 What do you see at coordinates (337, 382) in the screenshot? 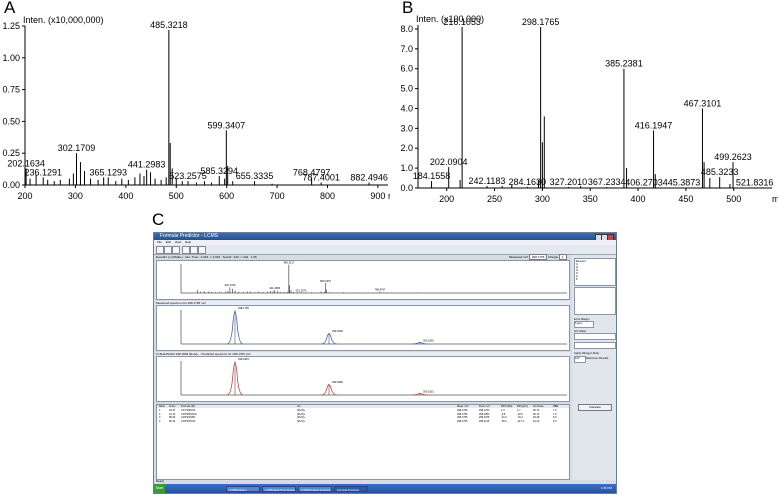
I see `iso-peak-label: 299.1896` at bounding box center [337, 382].